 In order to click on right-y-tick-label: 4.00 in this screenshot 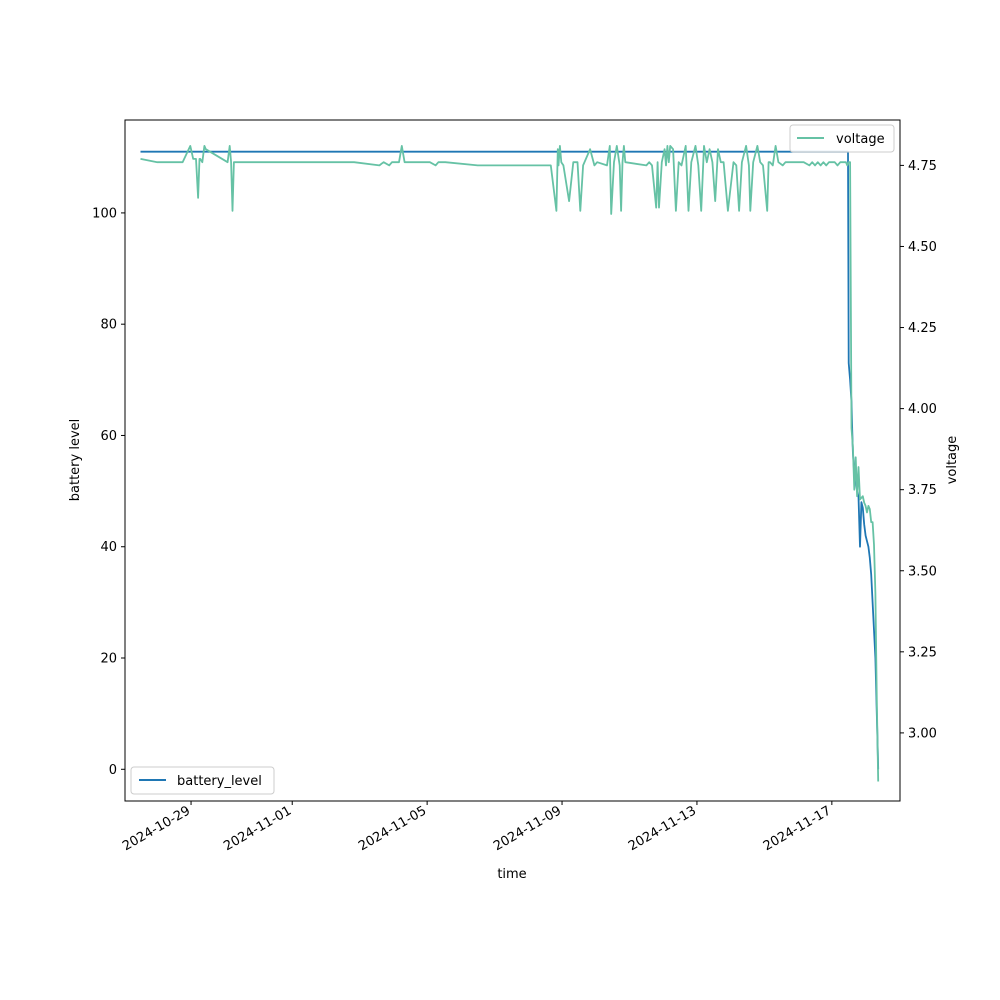, I will do `click(922, 409)`.